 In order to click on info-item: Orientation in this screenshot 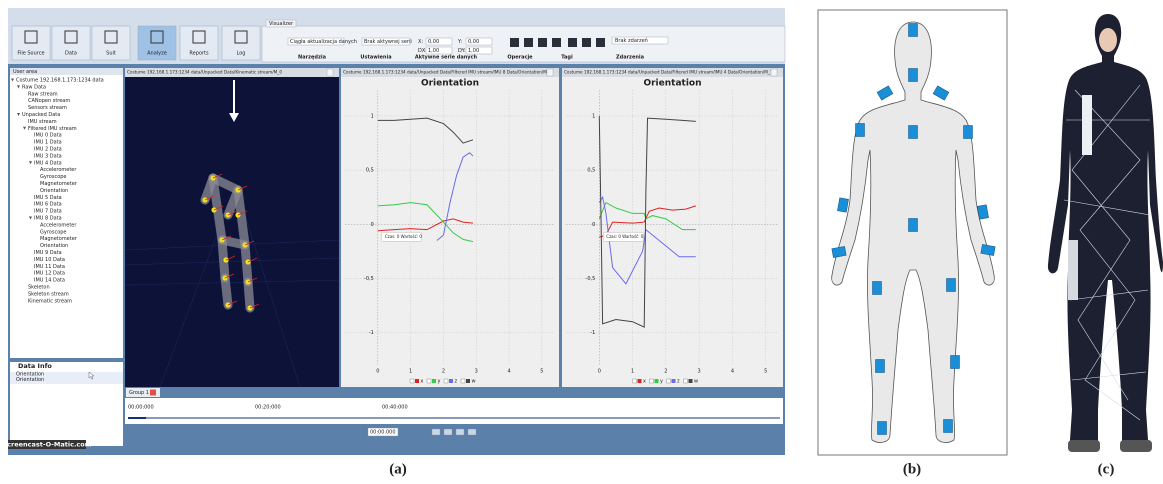, I will do `click(30, 380)`.